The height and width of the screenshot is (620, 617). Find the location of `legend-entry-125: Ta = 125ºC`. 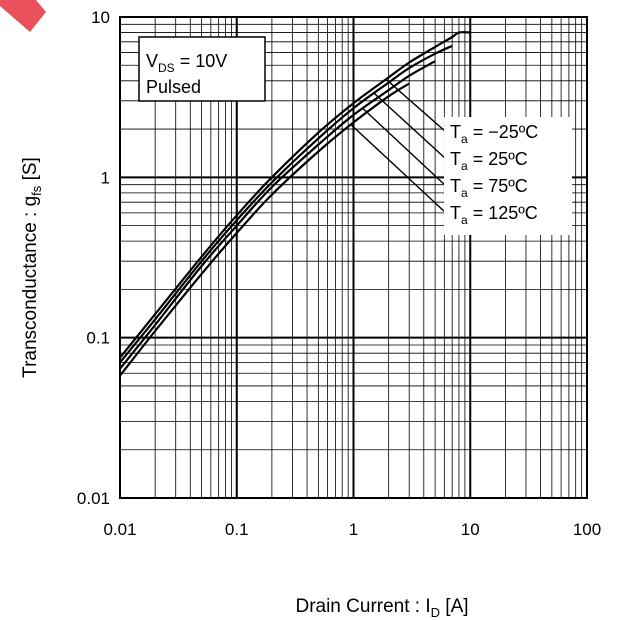

legend-entry-125: Ta = 125ºC is located at coordinates (494, 215).